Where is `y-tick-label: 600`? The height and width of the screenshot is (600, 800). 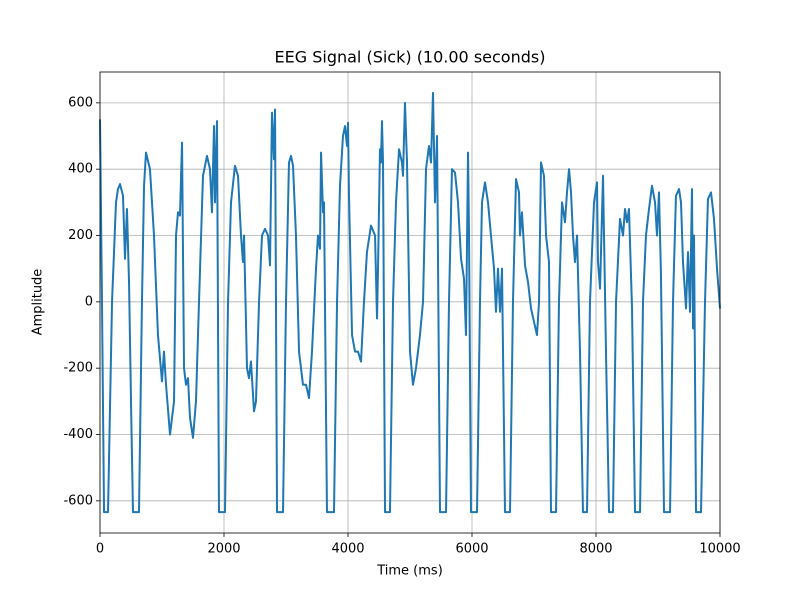
y-tick-label: 600 is located at coordinates (80, 102).